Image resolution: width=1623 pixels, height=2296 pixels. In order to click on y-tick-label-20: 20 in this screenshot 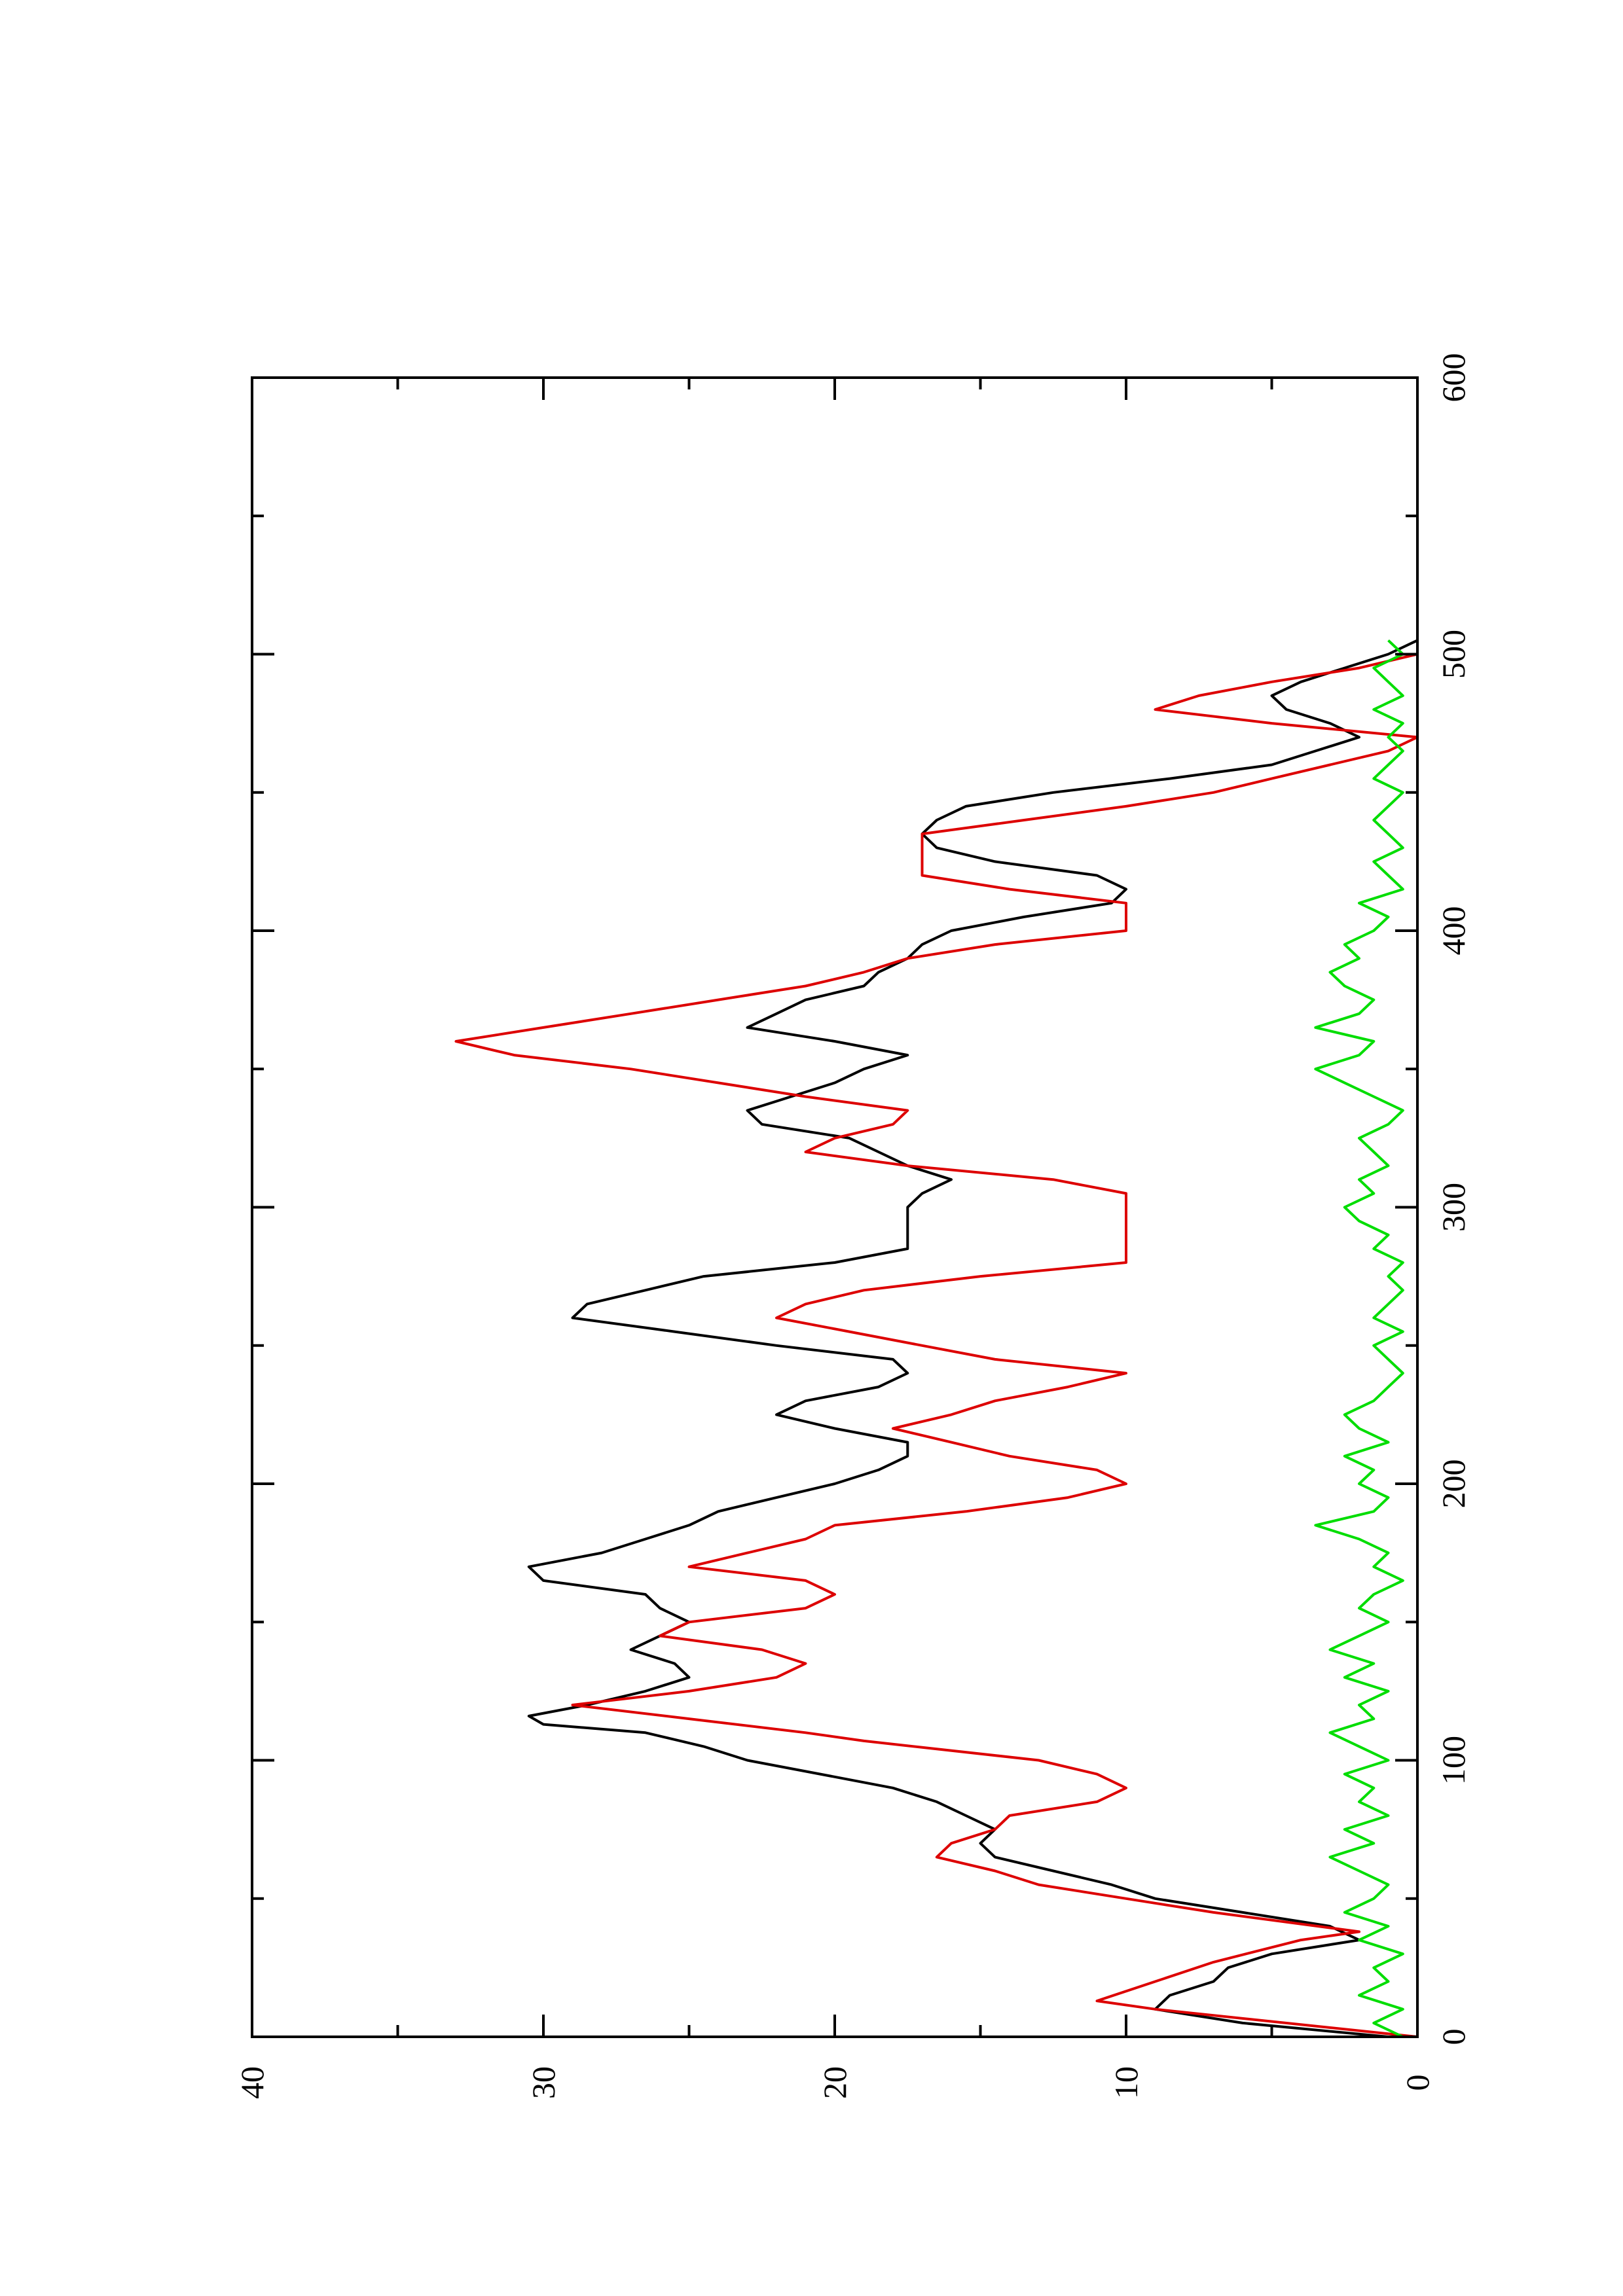, I will do `click(834, 2082)`.